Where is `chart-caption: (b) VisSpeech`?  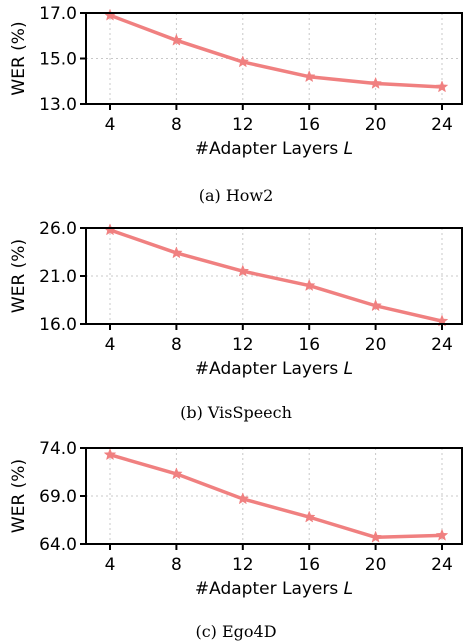 chart-caption: (b) VisSpeech is located at coordinates (236, 412).